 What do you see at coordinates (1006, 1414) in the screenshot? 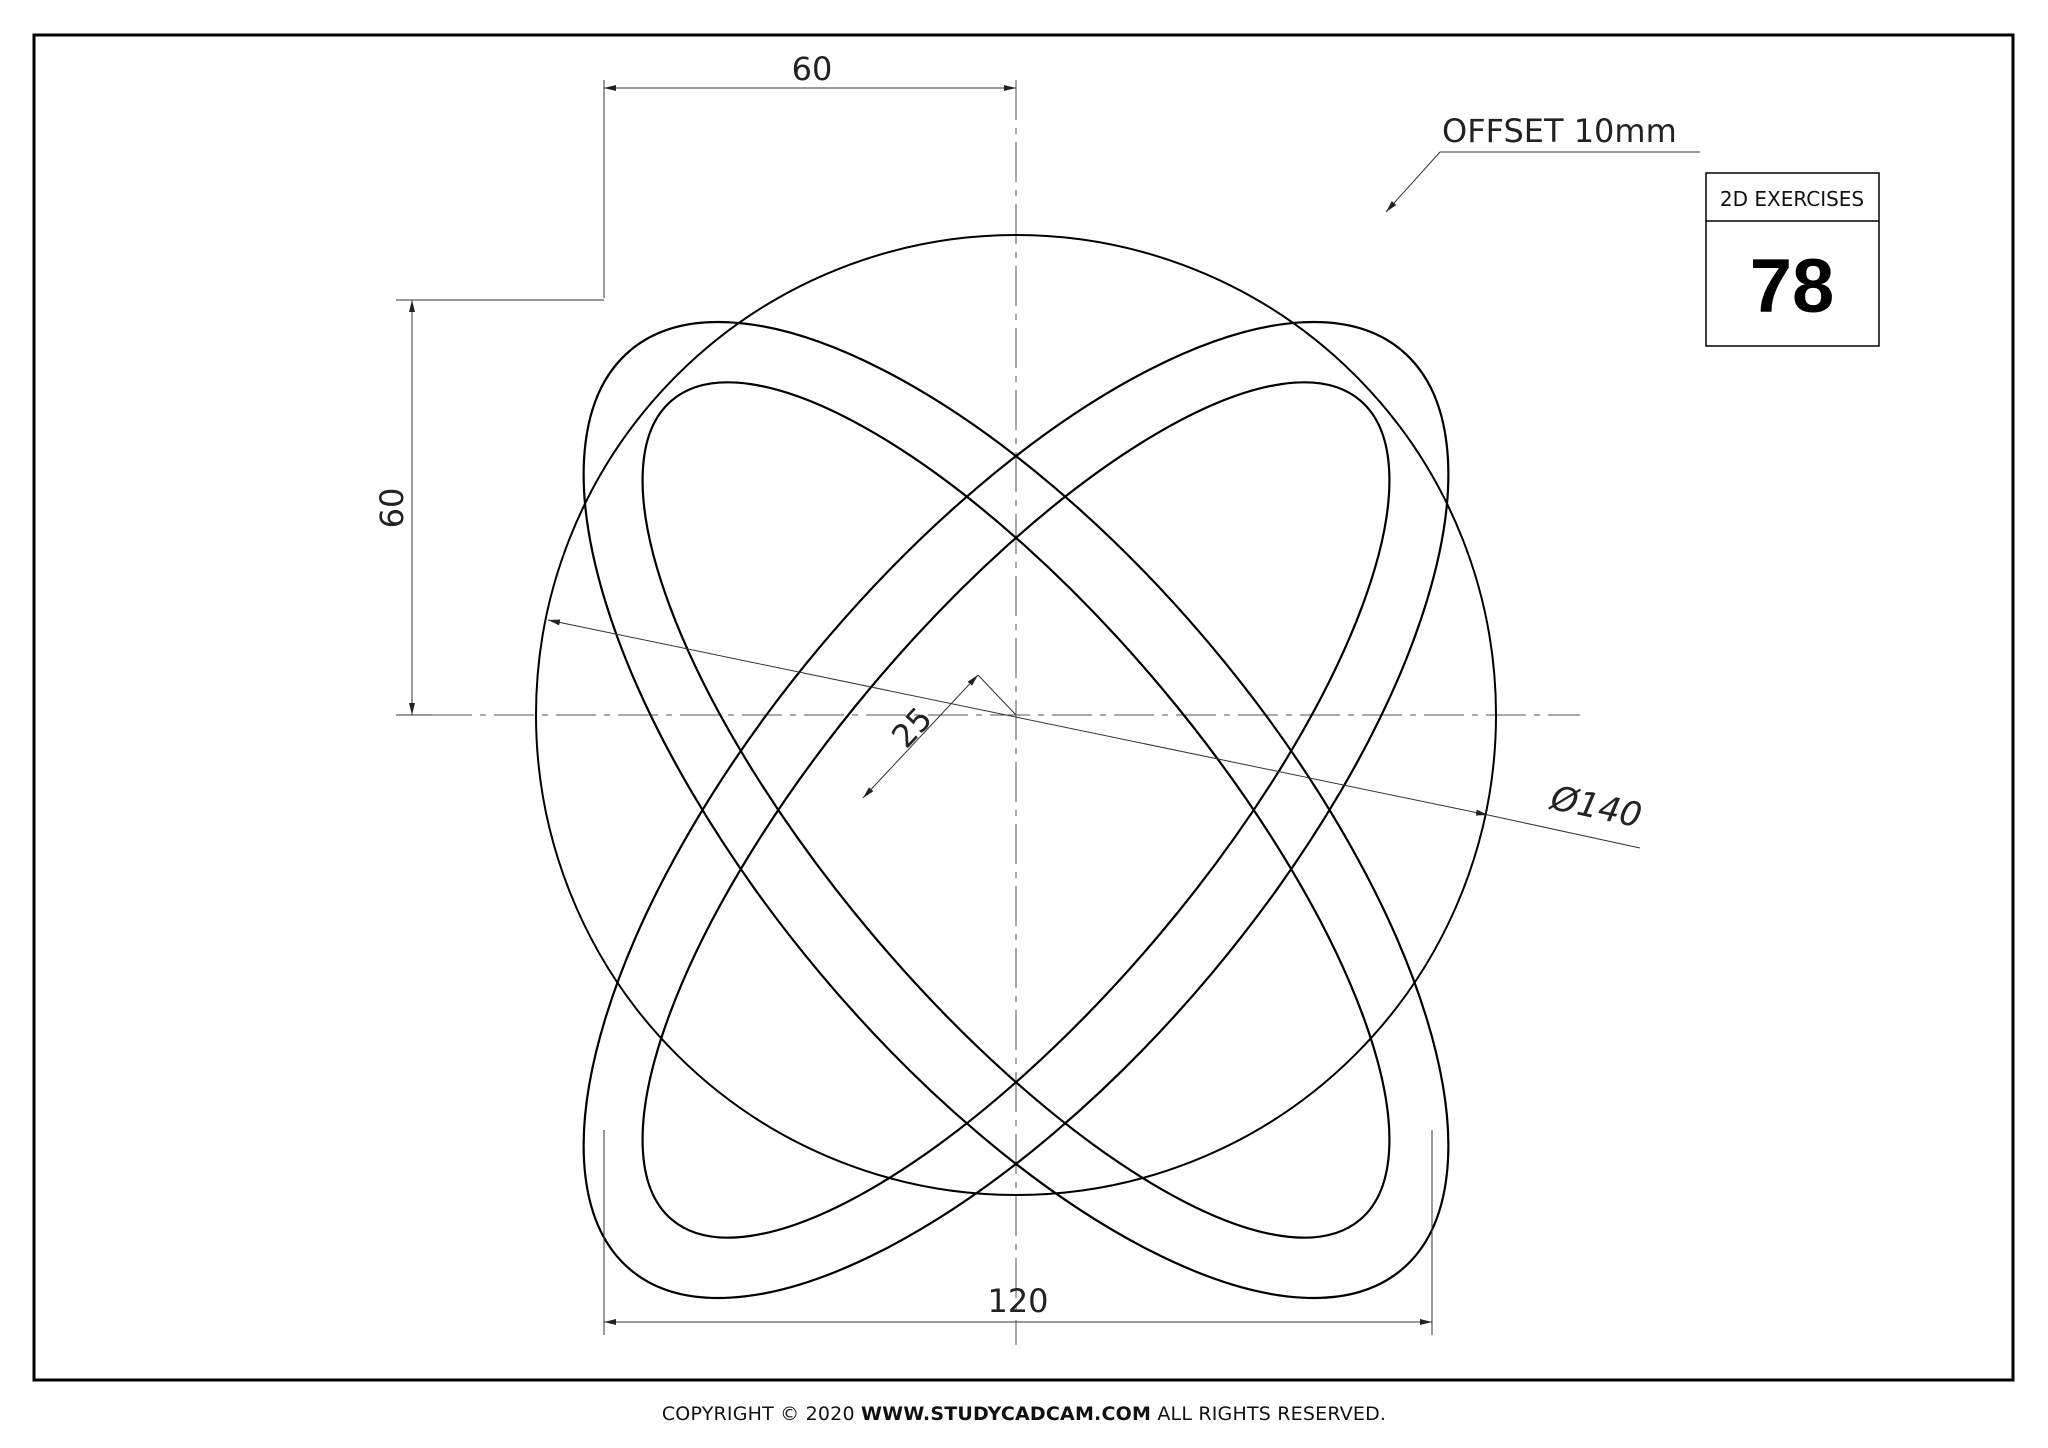
I see `footer-site-link: WWW.STUDYCADCAM.COM` at bounding box center [1006, 1414].